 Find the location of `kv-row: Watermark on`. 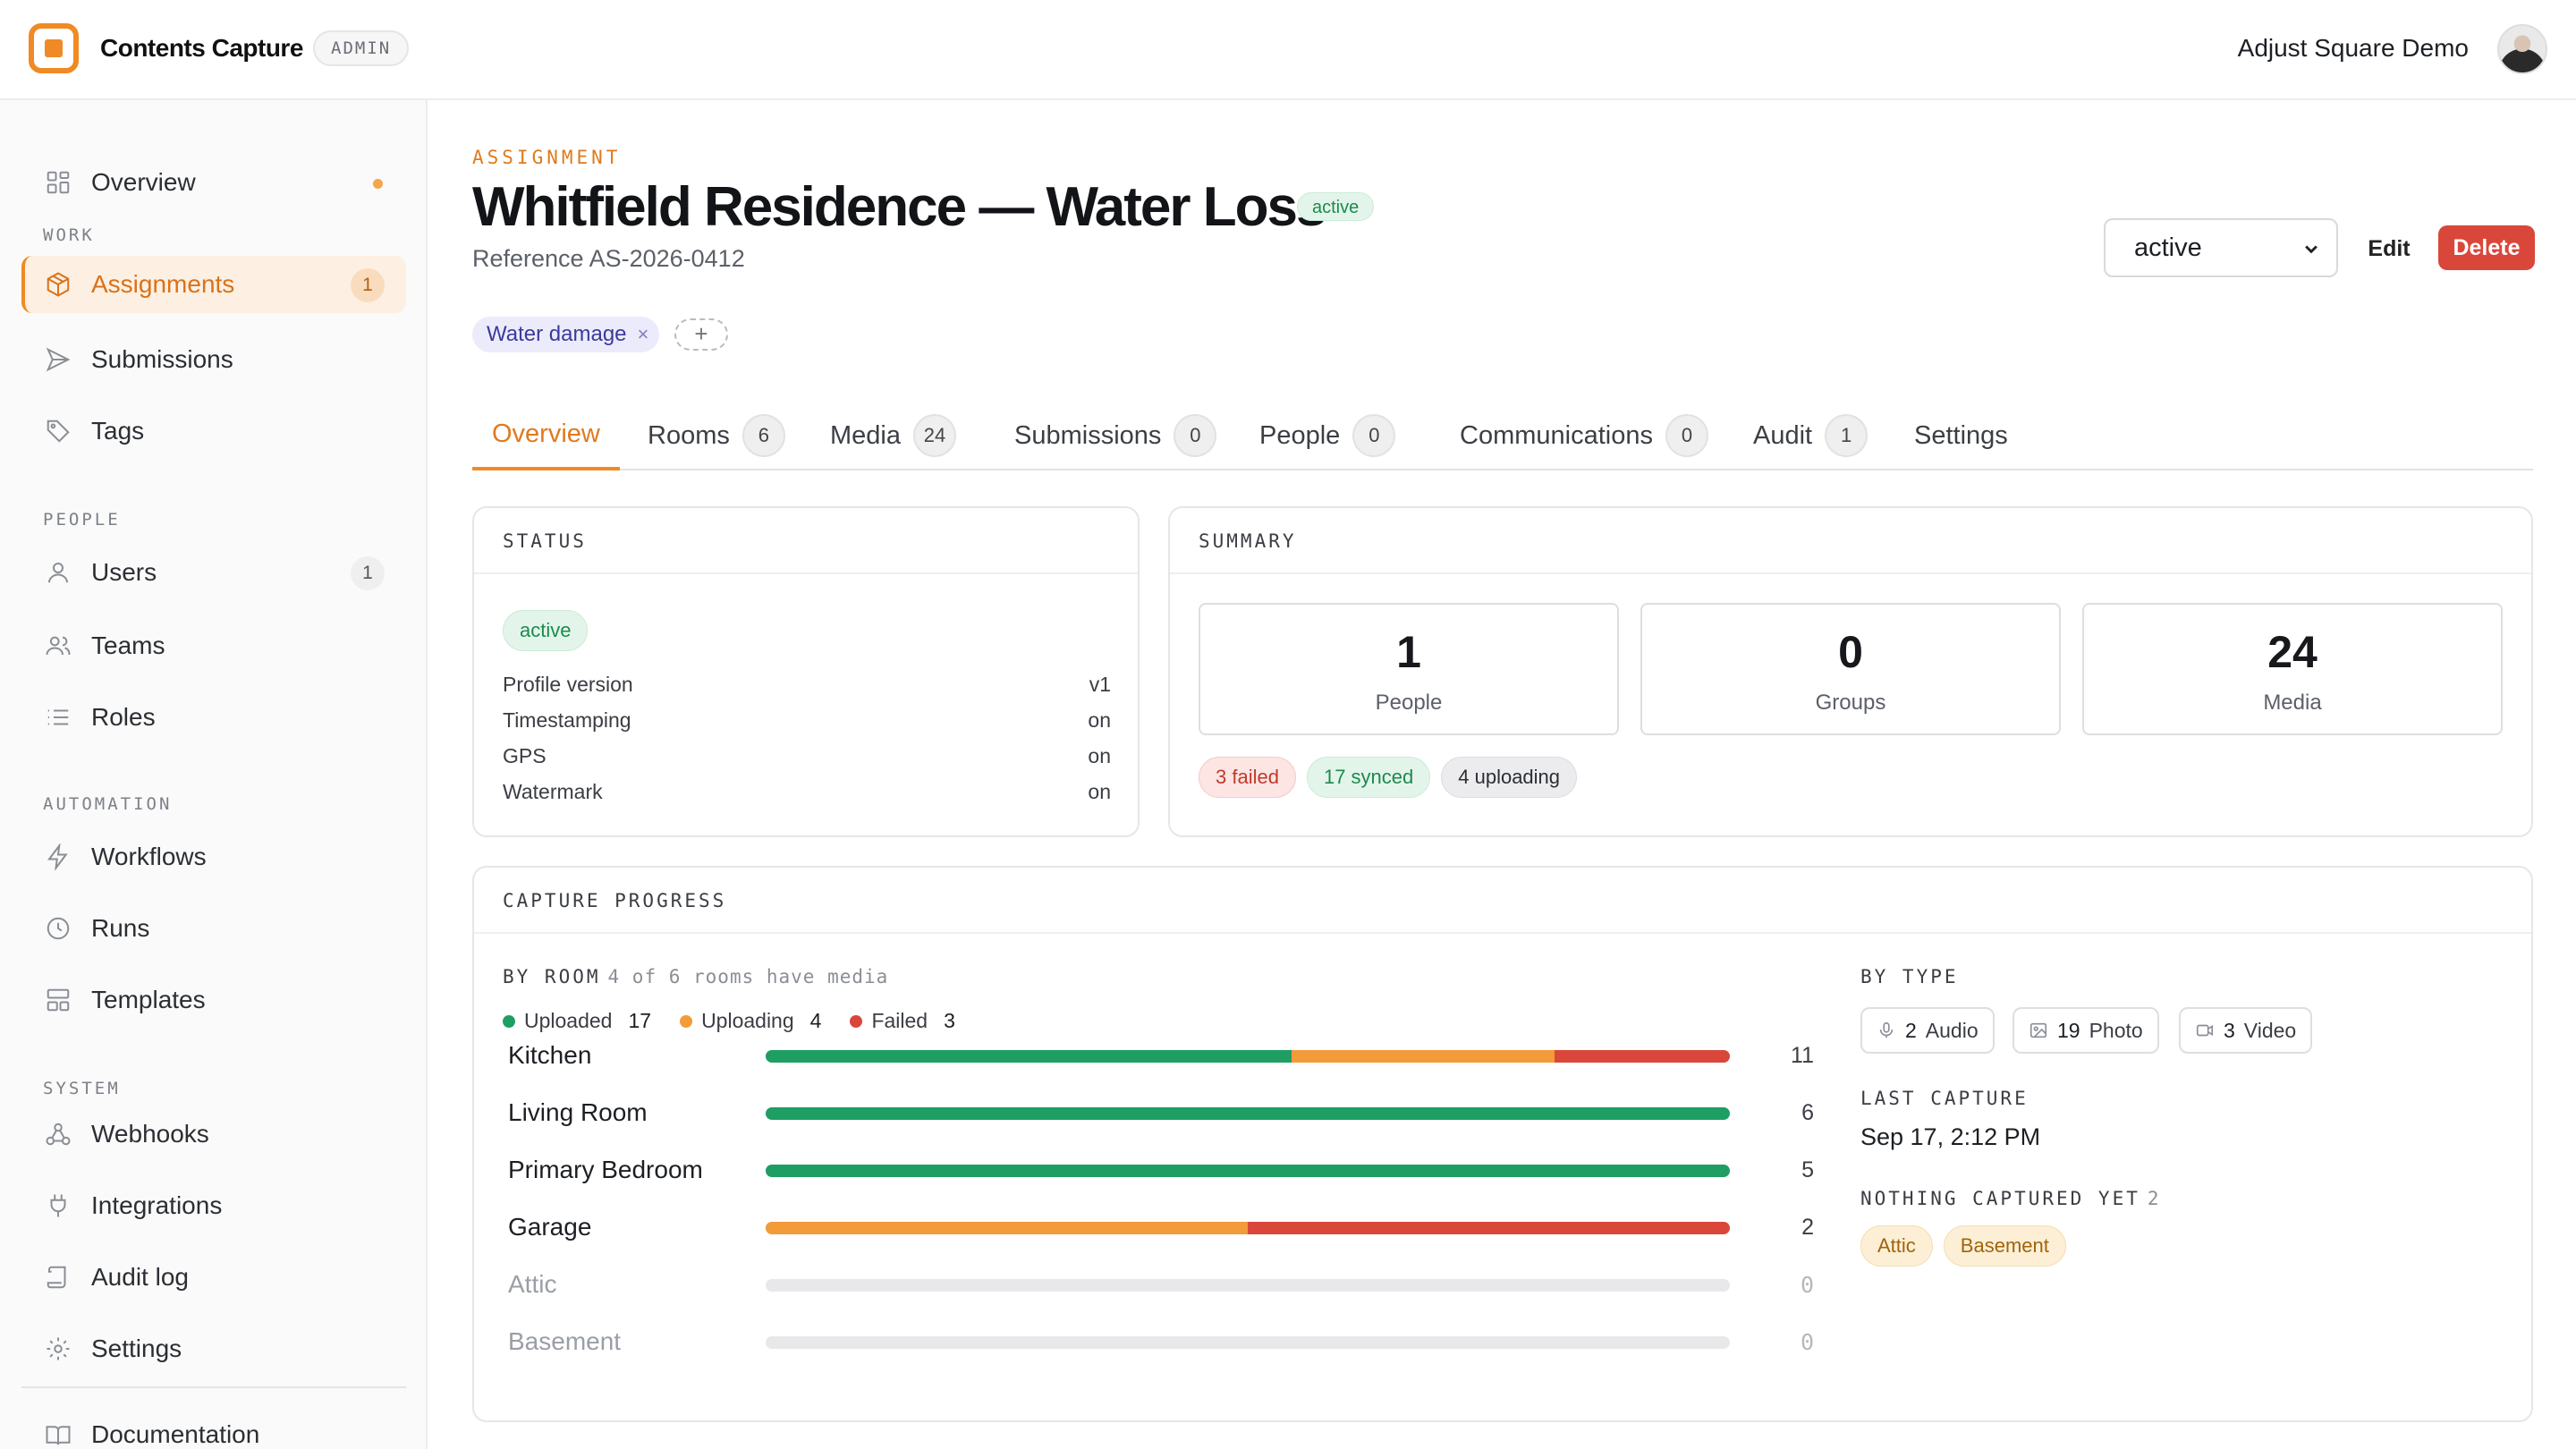

kv-row: Watermark on is located at coordinates (807, 792).